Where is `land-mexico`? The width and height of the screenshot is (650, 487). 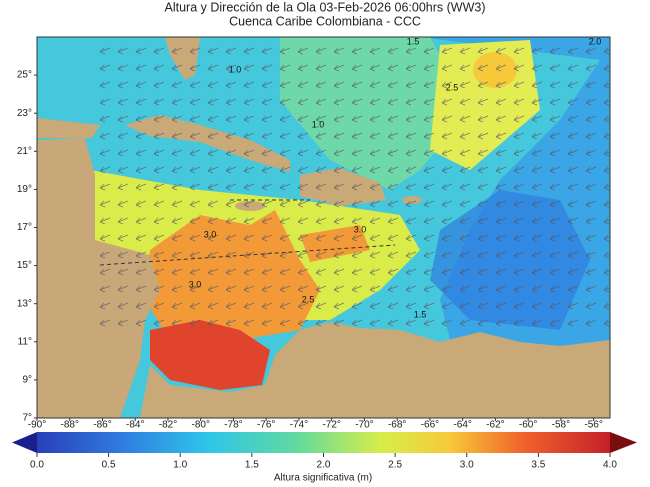 land-mexico is located at coordinates (68, 128).